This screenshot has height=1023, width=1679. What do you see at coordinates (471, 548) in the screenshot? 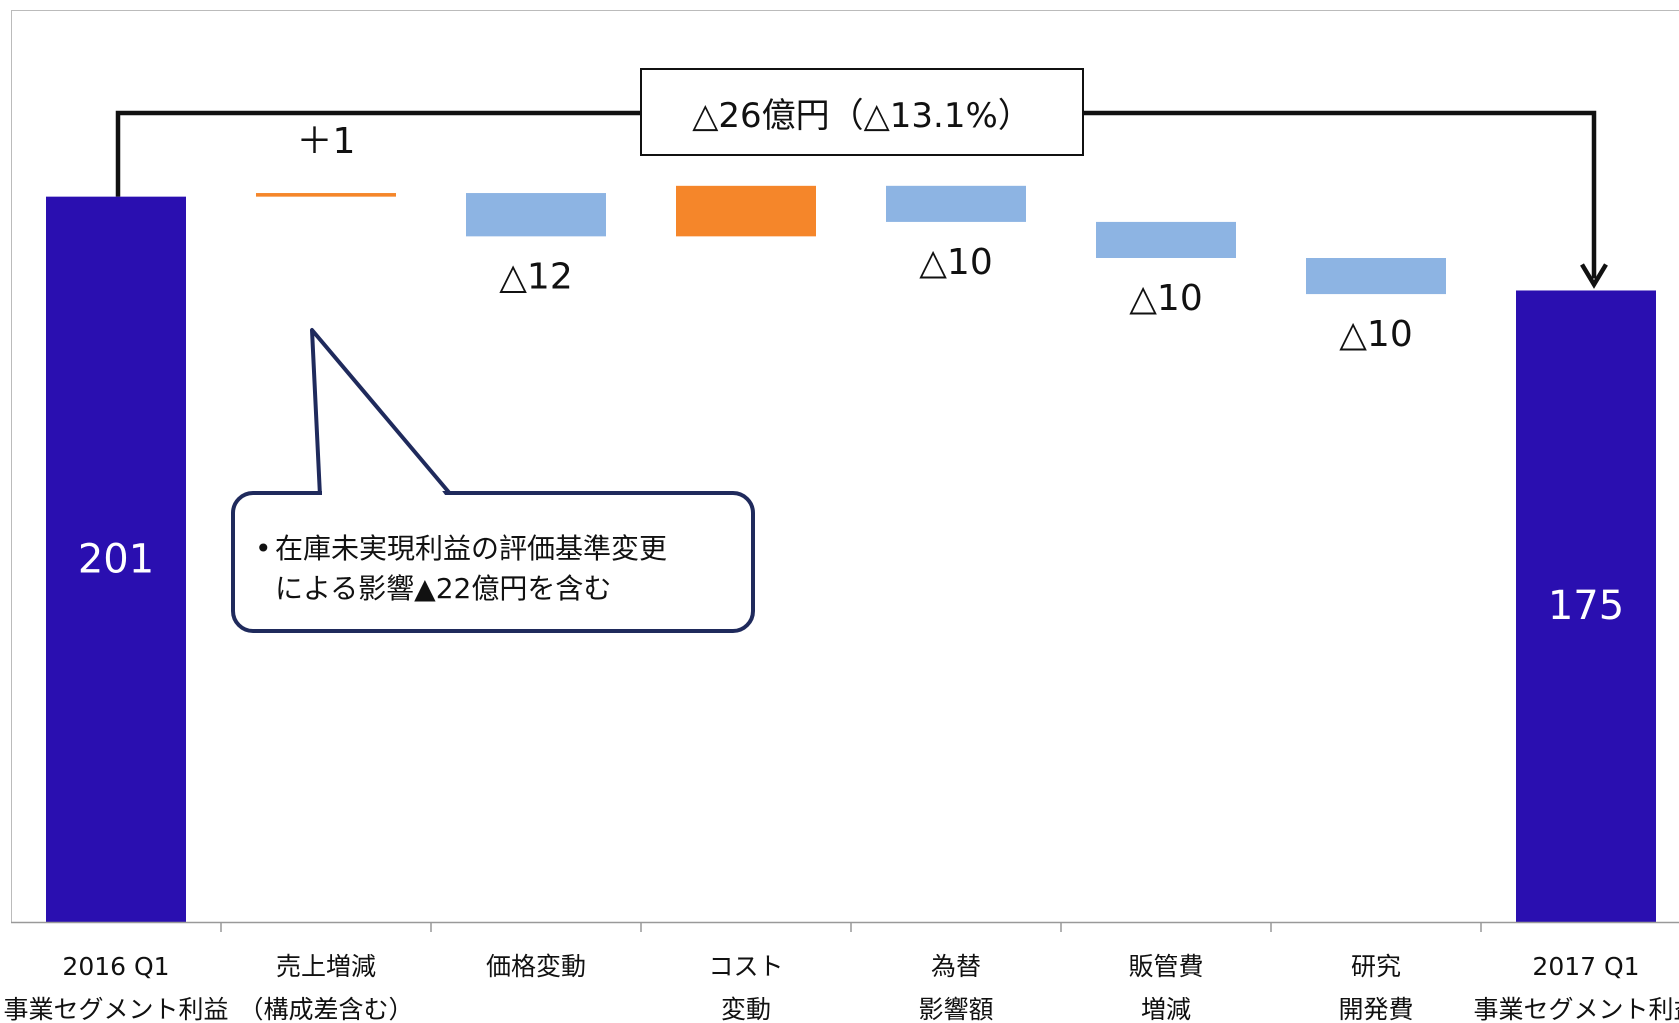
I see `annotation-text-1: 在庫未実現利益の評価基準変更` at bounding box center [471, 548].